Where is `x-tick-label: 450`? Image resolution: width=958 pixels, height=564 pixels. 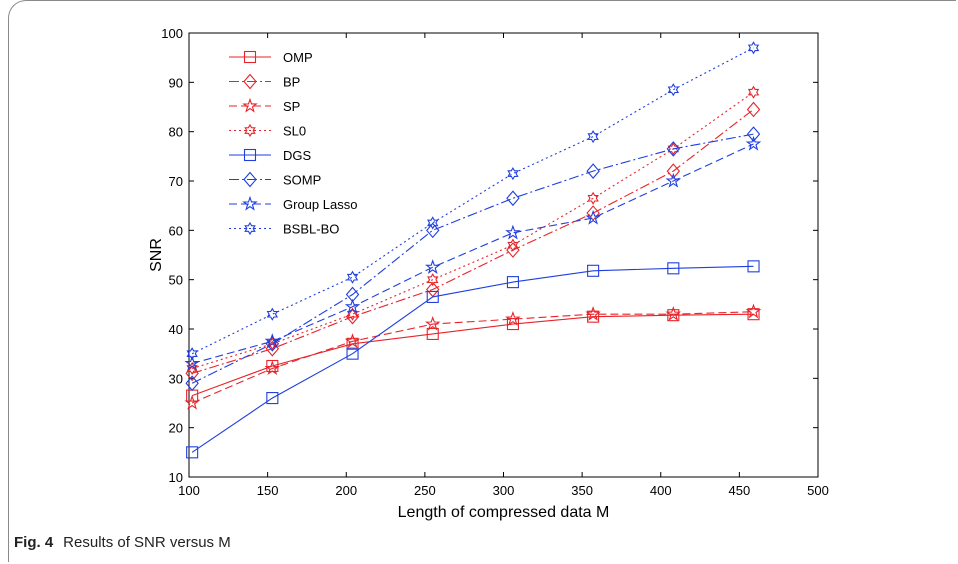 x-tick-label: 450 is located at coordinates (740, 490).